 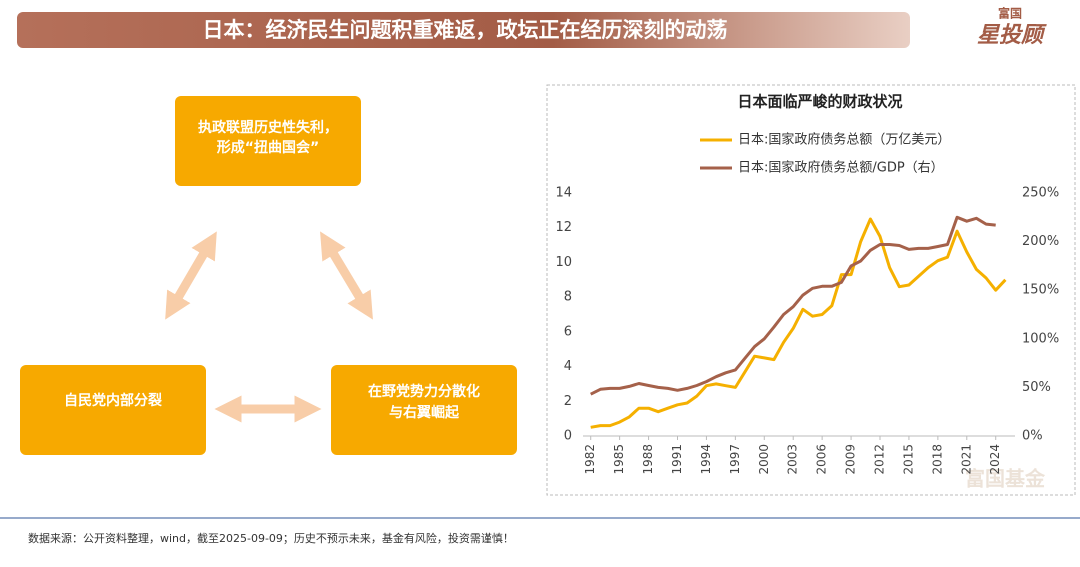 I want to click on node-label: 执政联盟历史性失利，, so click(x=268, y=127).